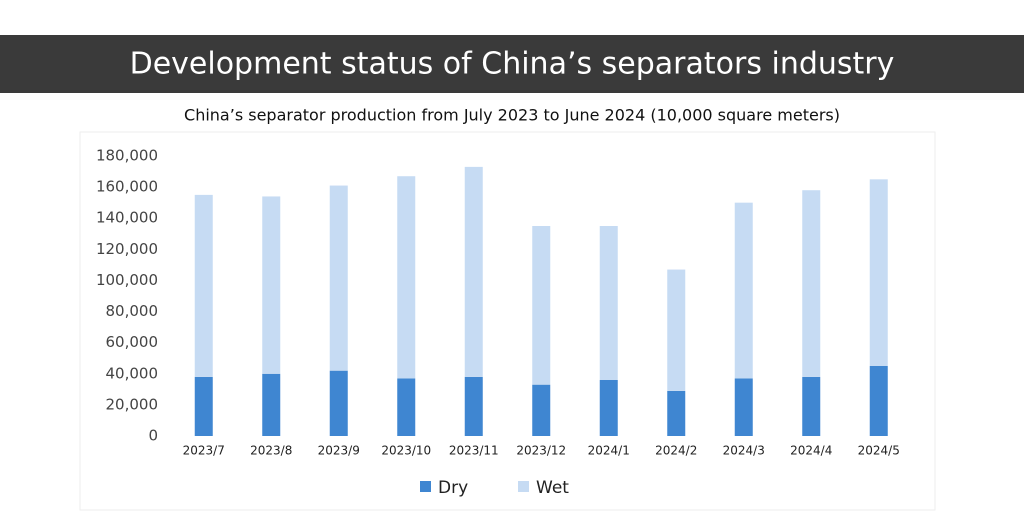 Image resolution: width=1024 pixels, height=512 pixels. Describe the element at coordinates (271, 451) in the screenshot. I see `x-tick-label: 2023/8` at that location.